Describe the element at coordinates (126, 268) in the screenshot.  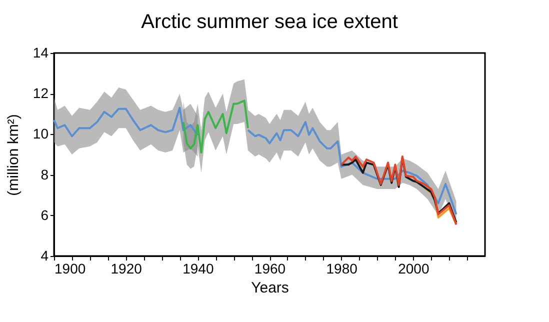
I see `x-tick-label: 1920` at that location.